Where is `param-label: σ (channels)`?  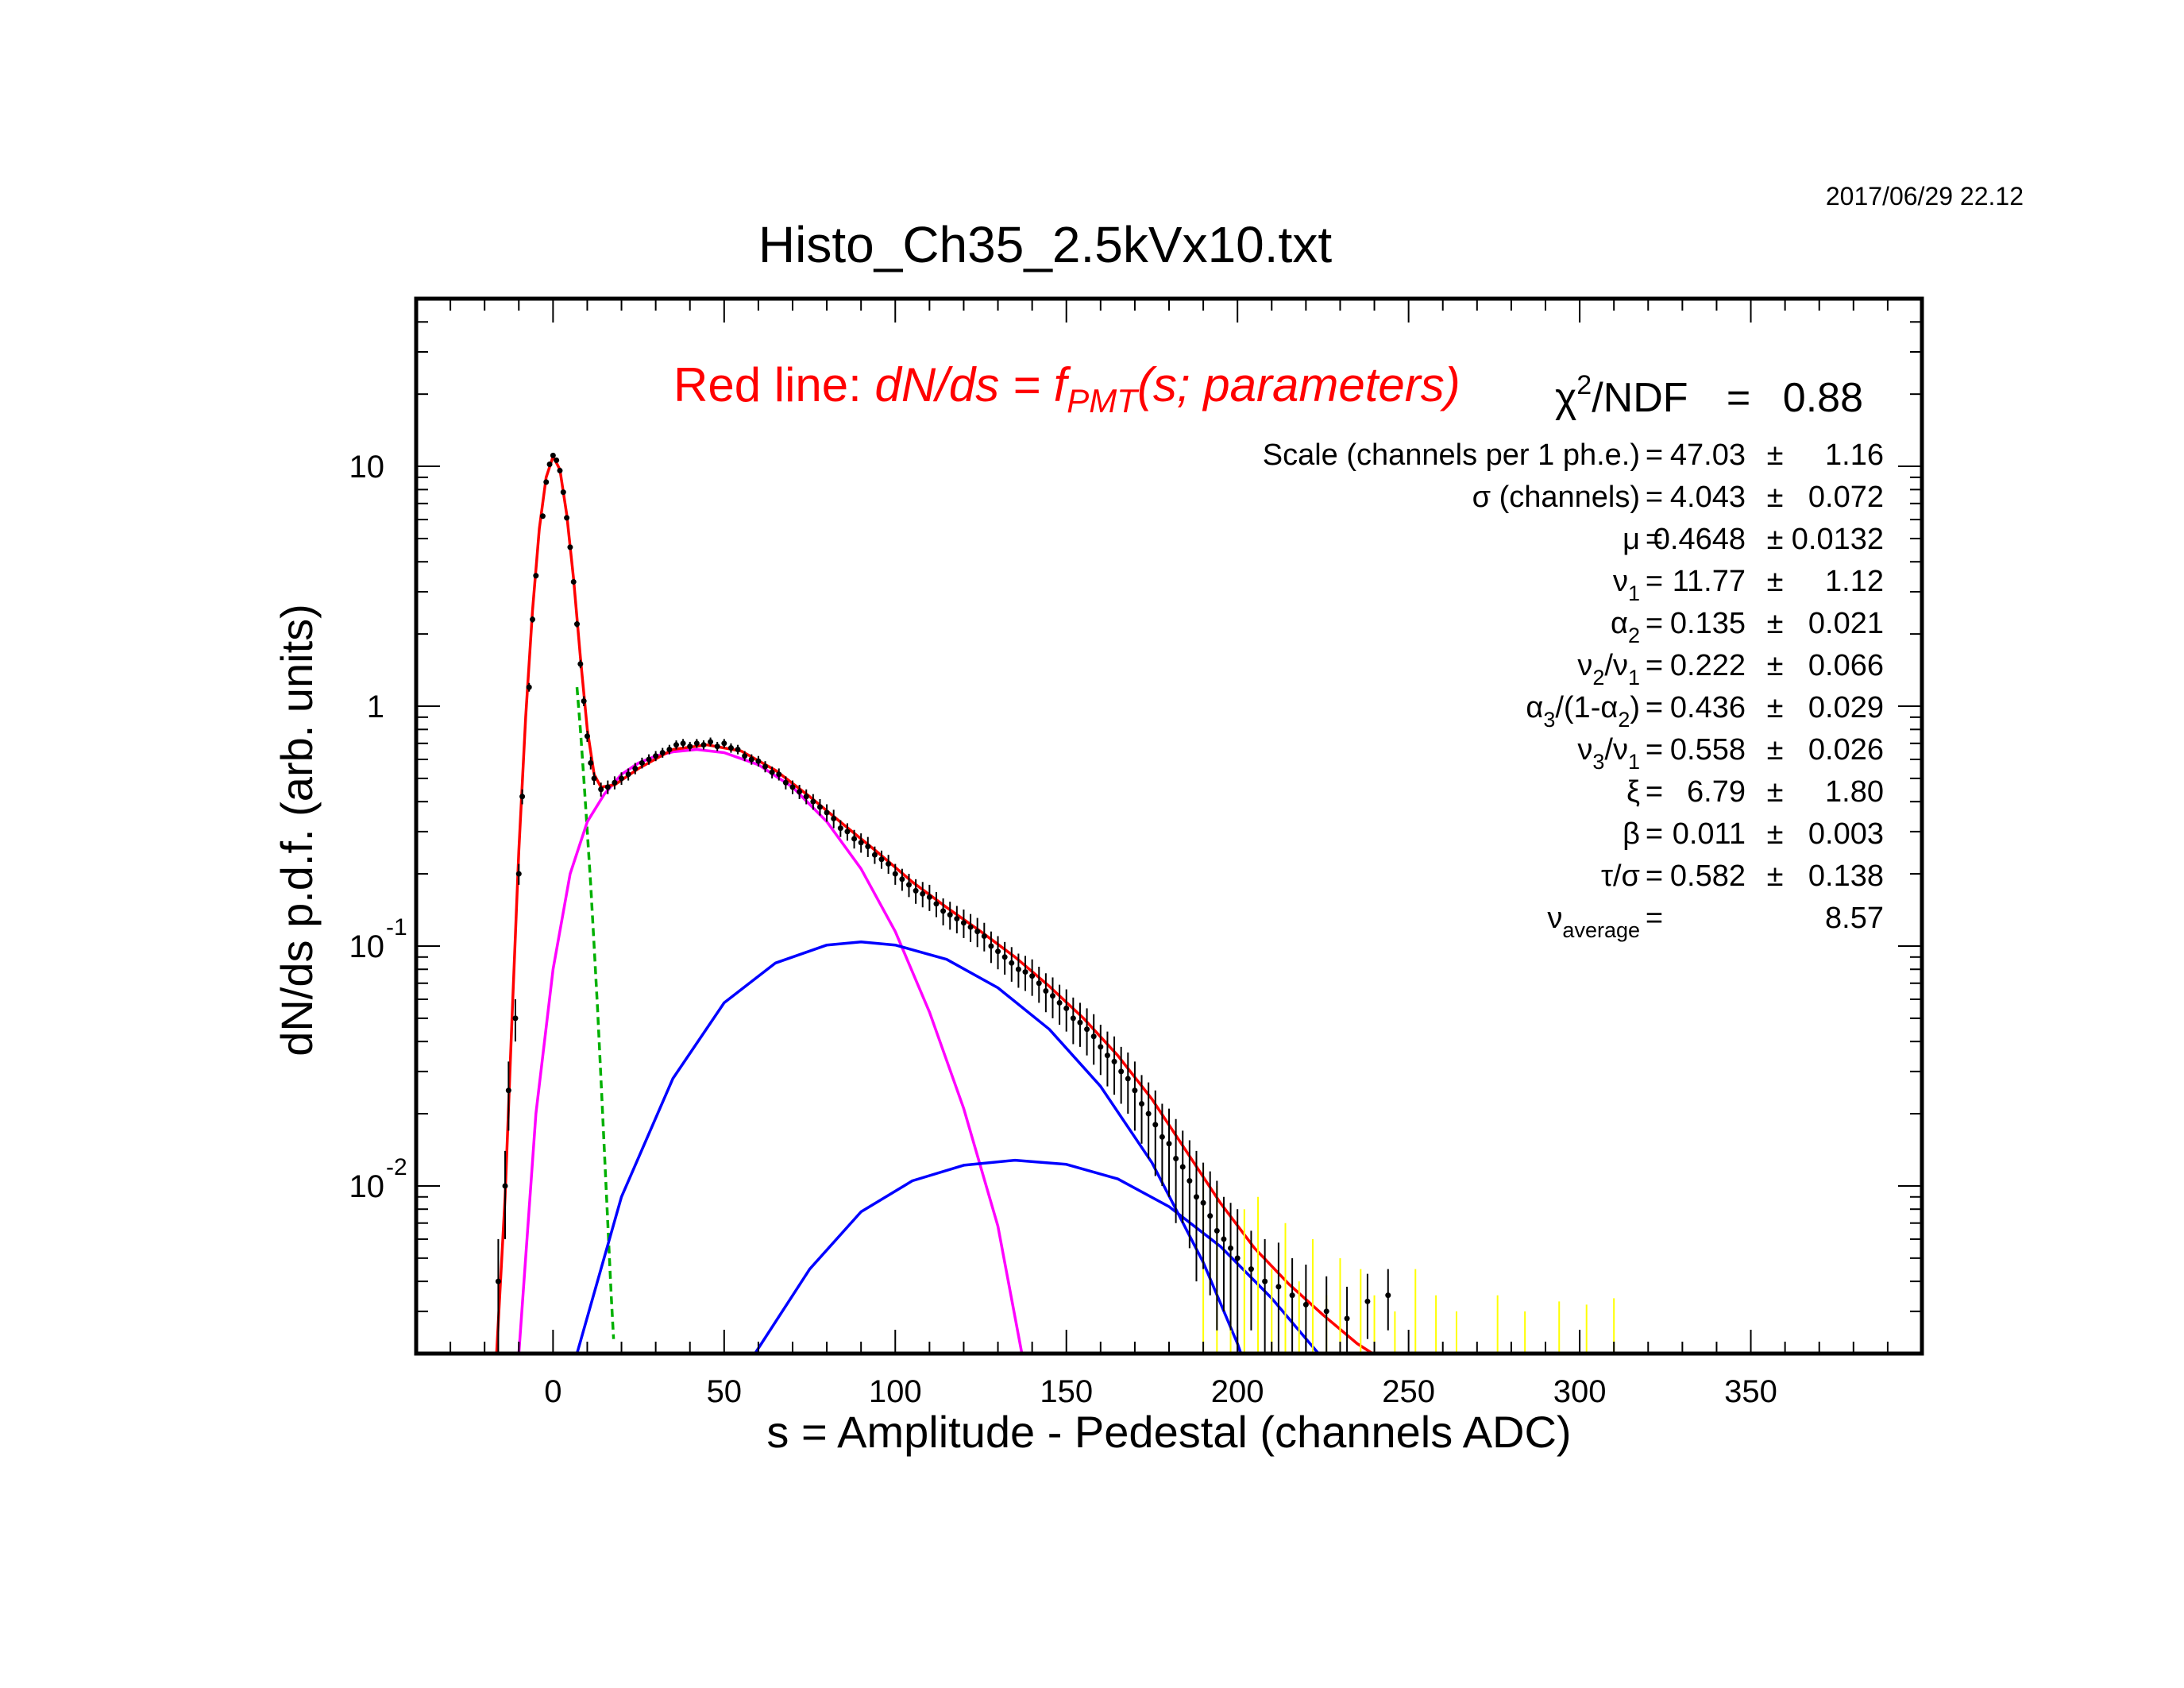 param-label: σ (channels) is located at coordinates (1556, 498).